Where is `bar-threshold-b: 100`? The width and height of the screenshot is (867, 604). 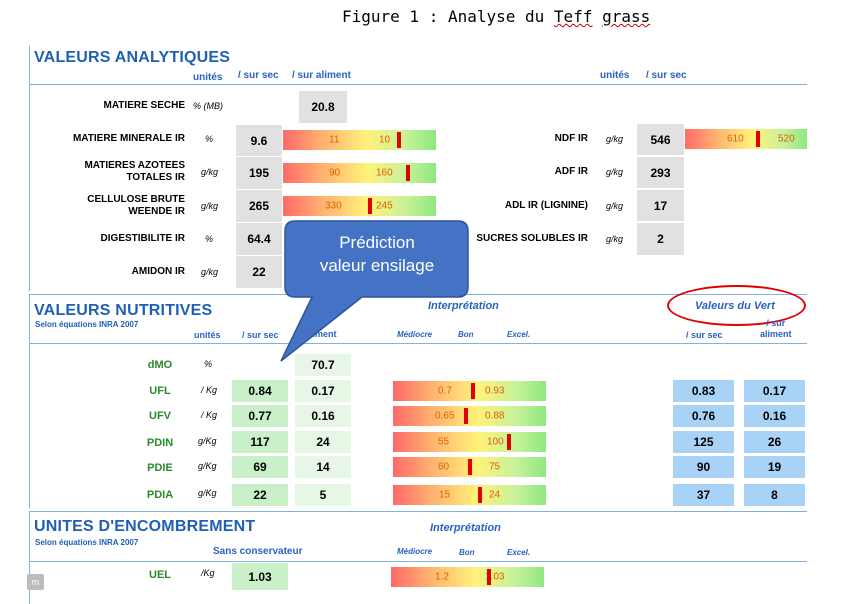 bar-threshold-b: 100 is located at coordinates (495, 442).